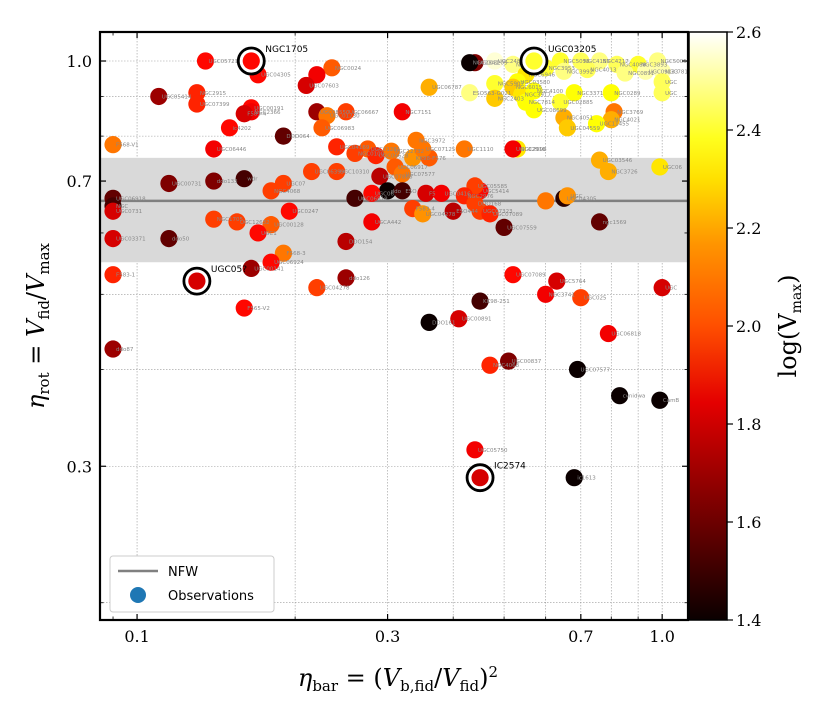  I want to click on data-point-label: KK98-251, so click(496, 302).